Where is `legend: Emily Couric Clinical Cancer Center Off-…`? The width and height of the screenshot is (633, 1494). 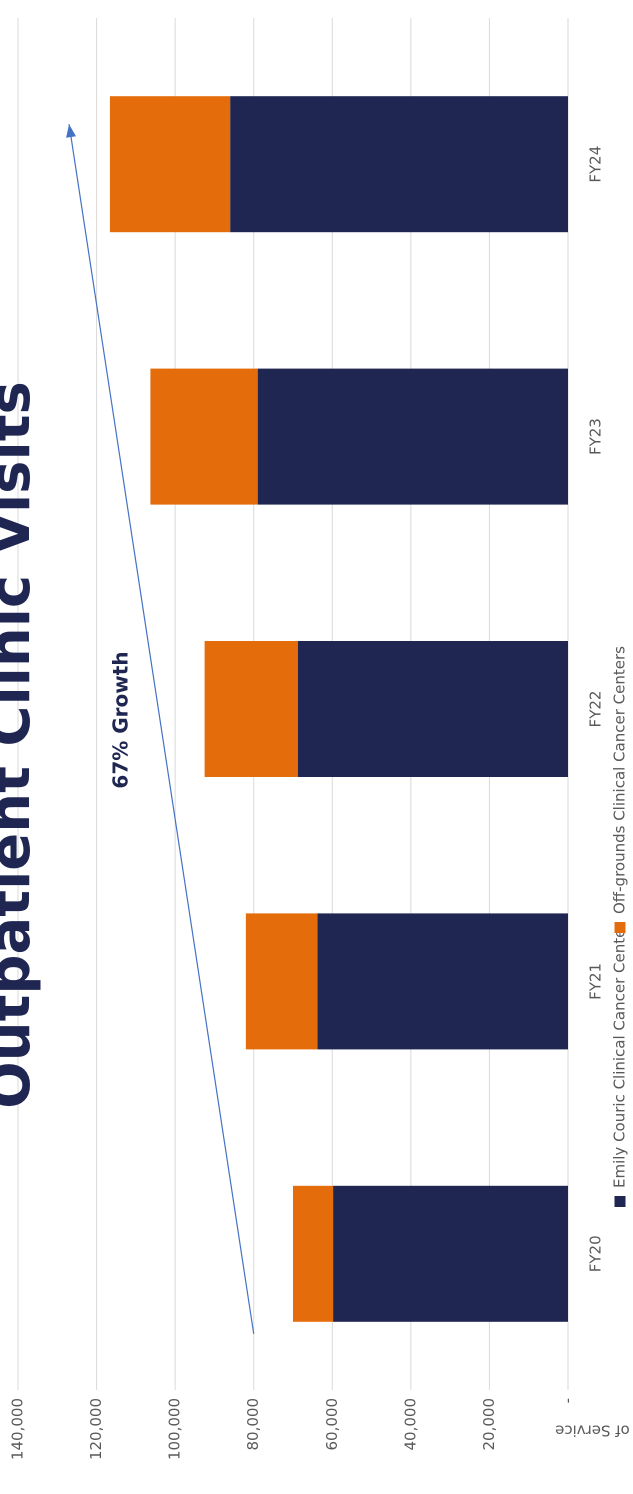 legend: Emily Couric Clinical Cancer Center Off-… is located at coordinates (620, 926).